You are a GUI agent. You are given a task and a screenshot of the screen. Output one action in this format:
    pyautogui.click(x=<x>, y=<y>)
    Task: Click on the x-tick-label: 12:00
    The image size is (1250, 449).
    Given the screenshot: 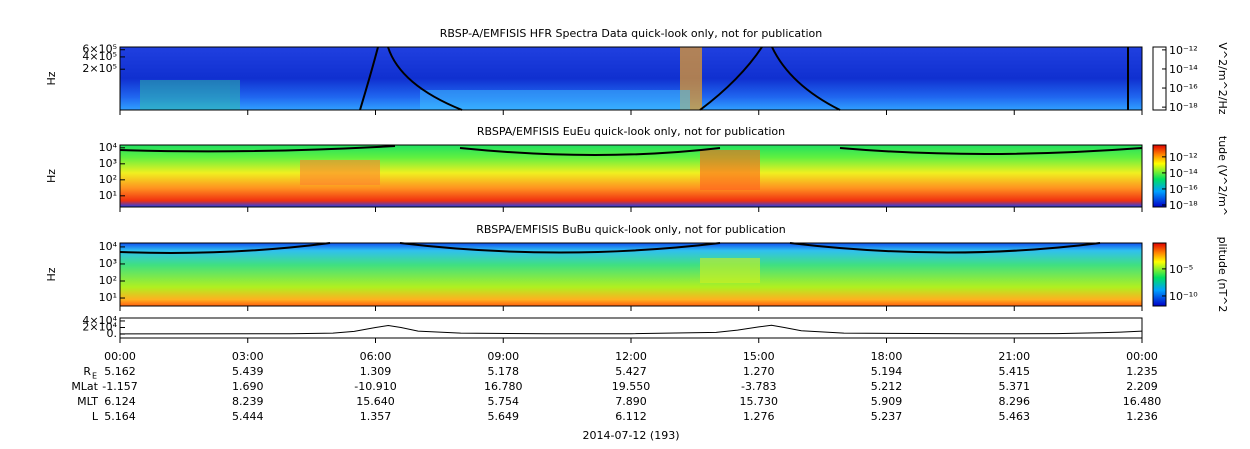 What is the action you would take?
    pyautogui.click(x=631, y=356)
    